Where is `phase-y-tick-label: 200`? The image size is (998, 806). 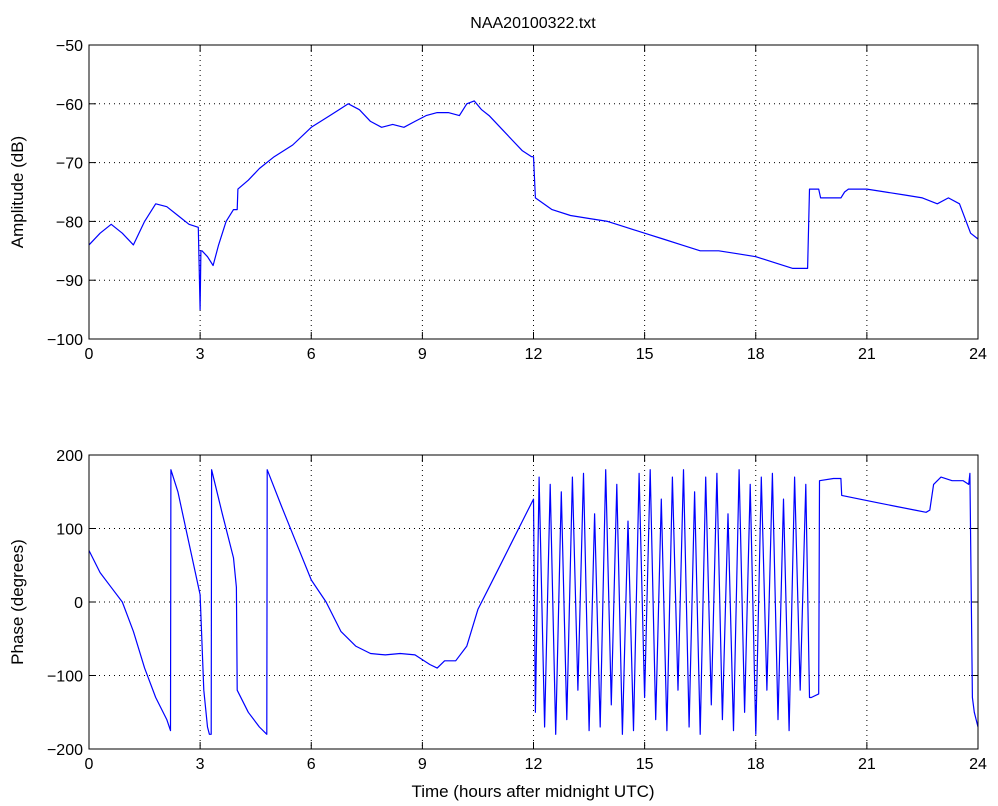
phase-y-tick-label: 200 is located at coordinates (69, 456).